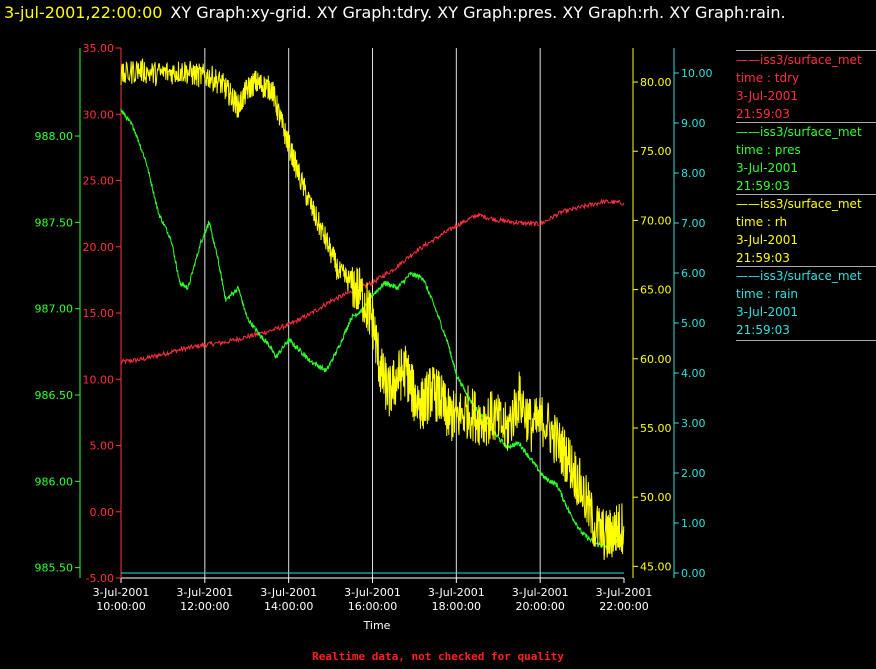 This screenshot has height=669, width=876. I want to click on rain-tick-label: 6.00, so click(693, 273).